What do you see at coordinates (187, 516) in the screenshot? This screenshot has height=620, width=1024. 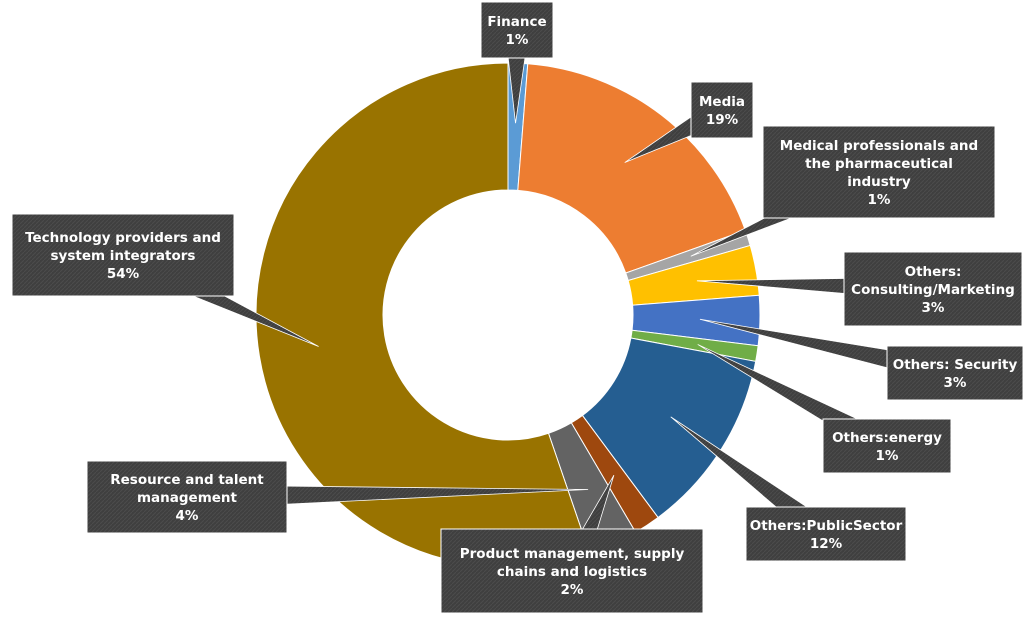 I see `data-label-value: 4%` at bounding box center [187, 516].